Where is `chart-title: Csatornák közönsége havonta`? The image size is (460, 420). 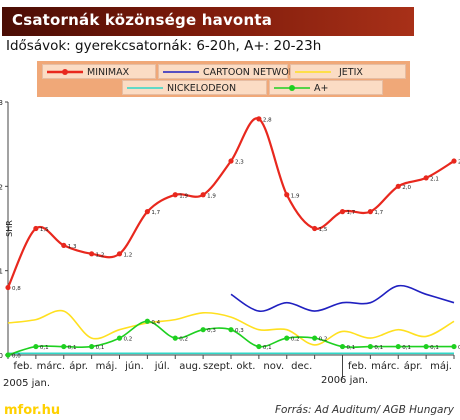
chart-title: Csatornák közönsége havonta is located at coordinates (142, 20).